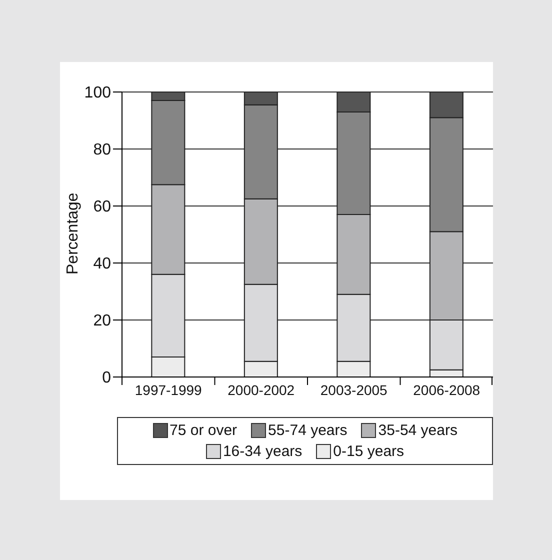 This screenshot has width=552, height=560. Describe the element at coordinates (102, 207) in the screenshot. I see `y-tick-label: 60` at that location.